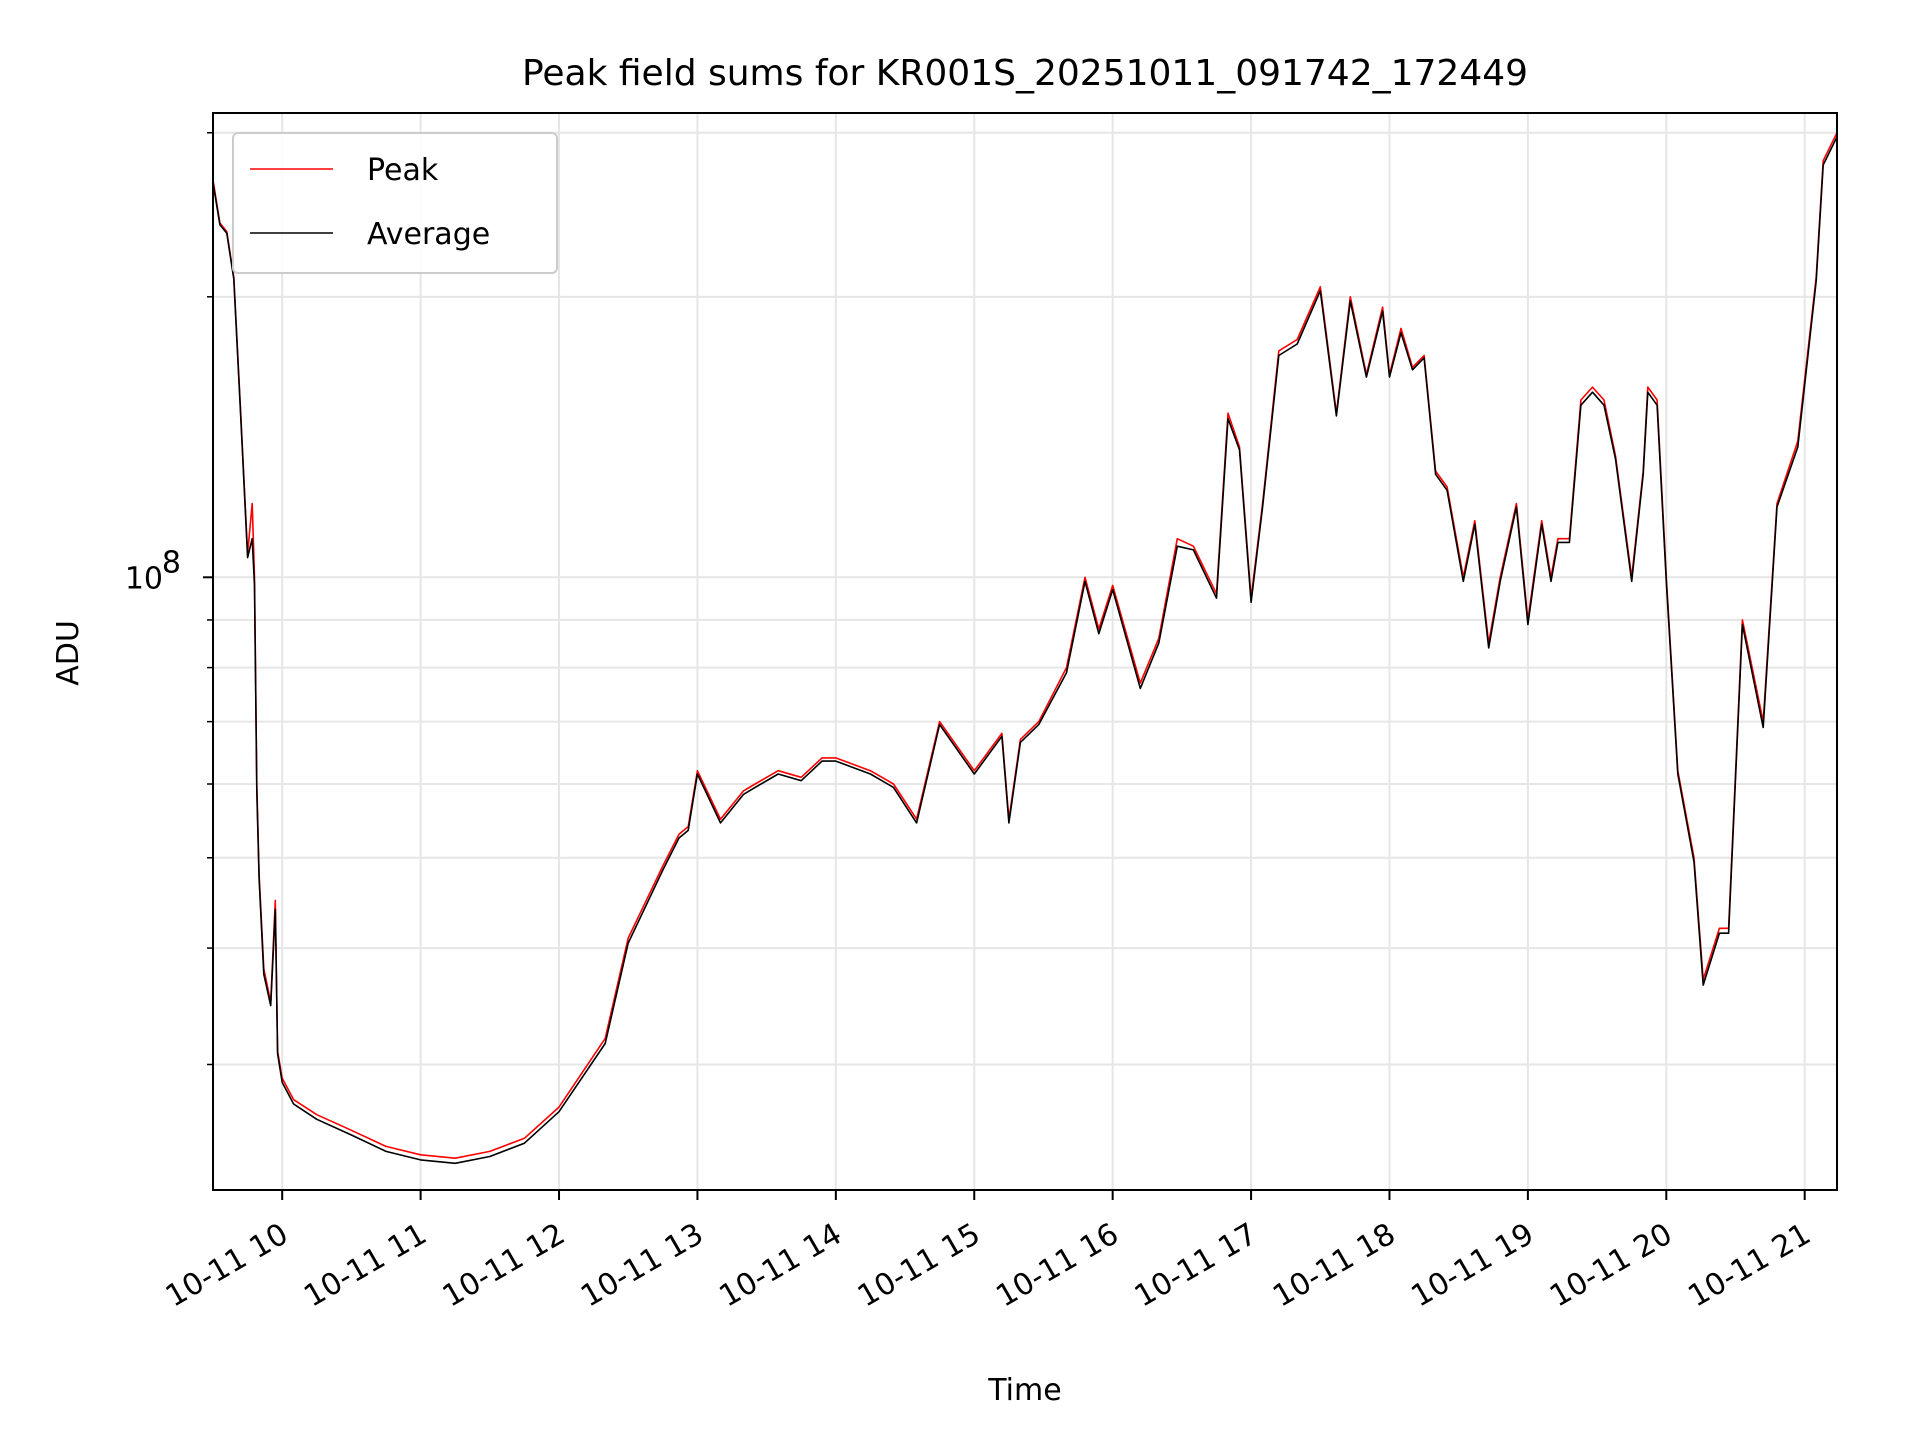 Image resolution: width=1920 pixels, height=1440 pixels. I want to click on legend: Peak Average, so click(395, 203).